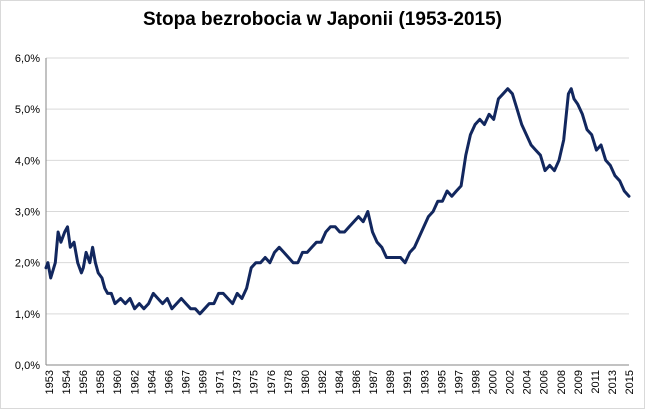 This screenshot has width=645, height=409. What do you see at coordinates (221, 382) in the screenshot?
I see `x-tick-label: 1971` at bounding box center [221, 382].